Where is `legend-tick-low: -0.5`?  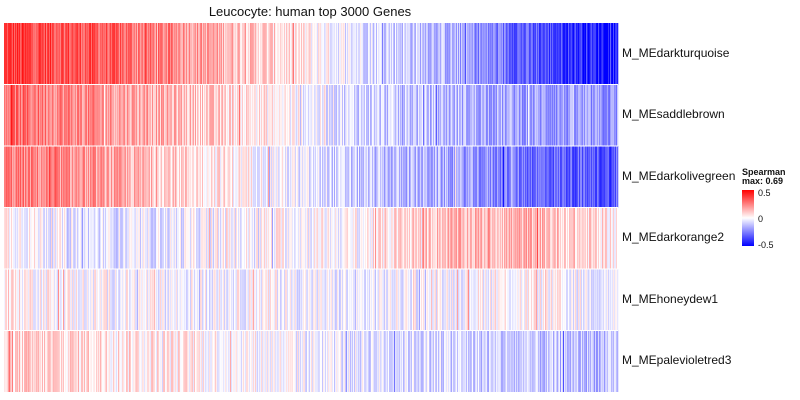
legend-tick-low: -0.5 is located at coordinates (766, 245).